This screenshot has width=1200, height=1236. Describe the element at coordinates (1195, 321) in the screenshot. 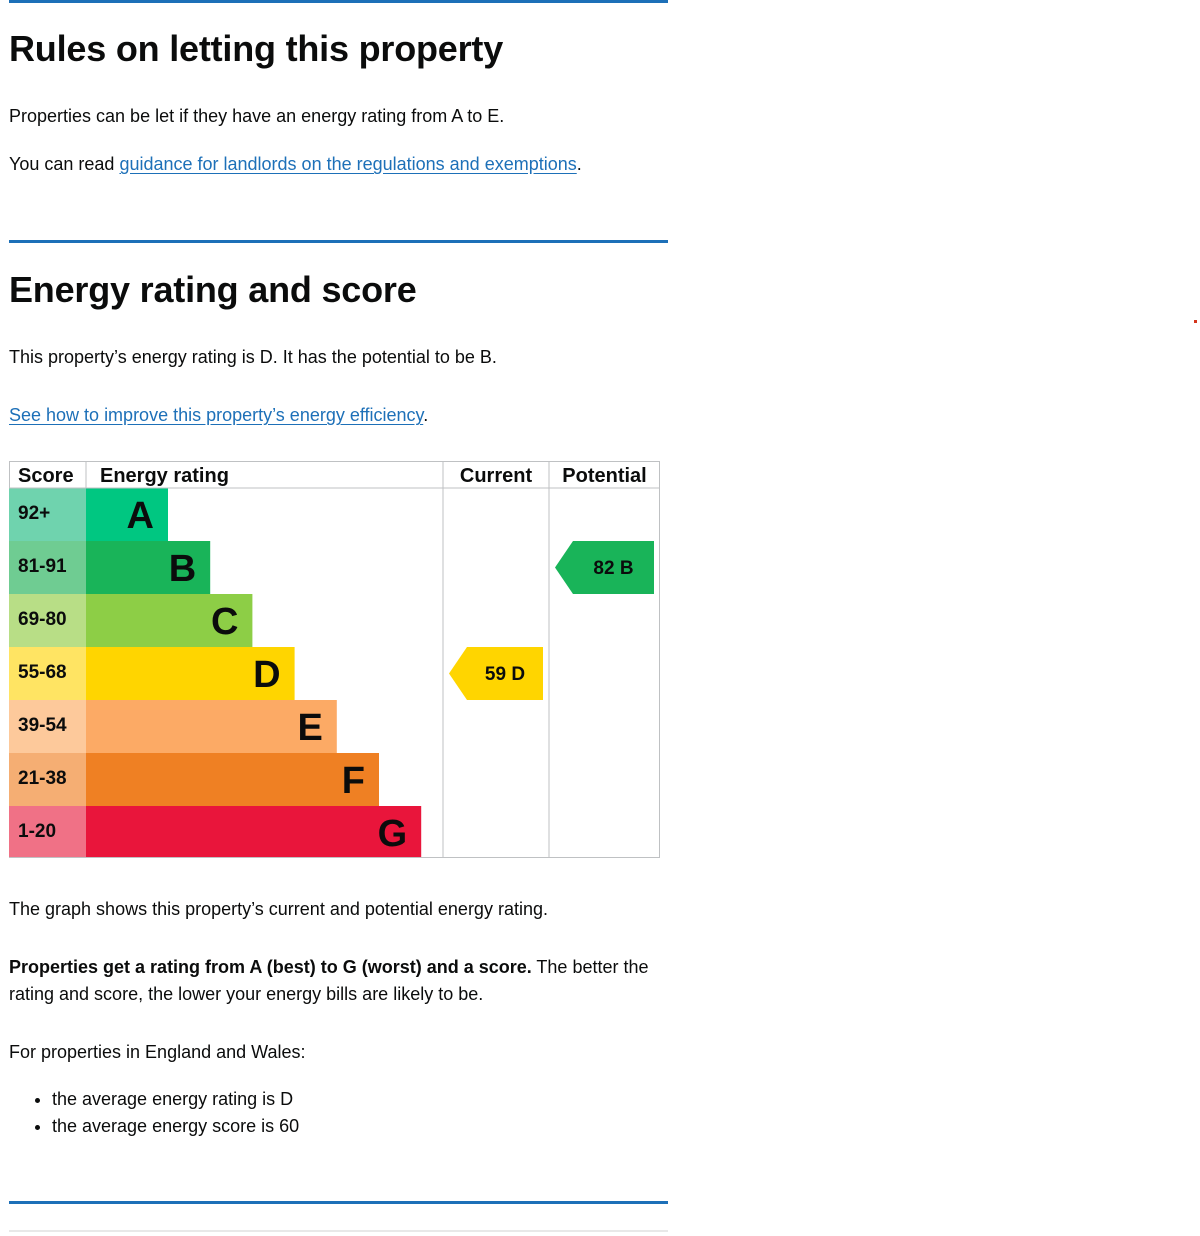

I see `stray-mark` at that location.